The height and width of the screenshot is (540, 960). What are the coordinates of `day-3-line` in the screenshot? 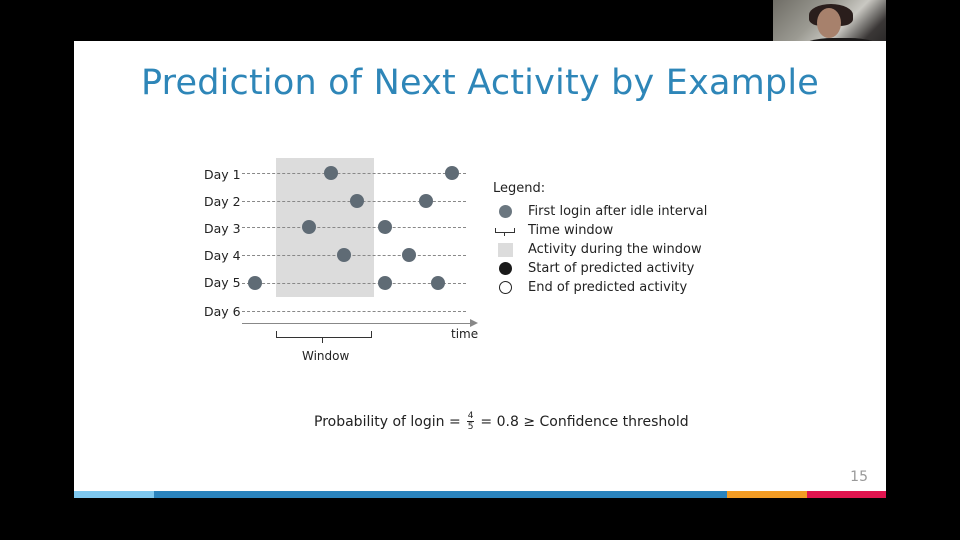 It's located at (354, 227).